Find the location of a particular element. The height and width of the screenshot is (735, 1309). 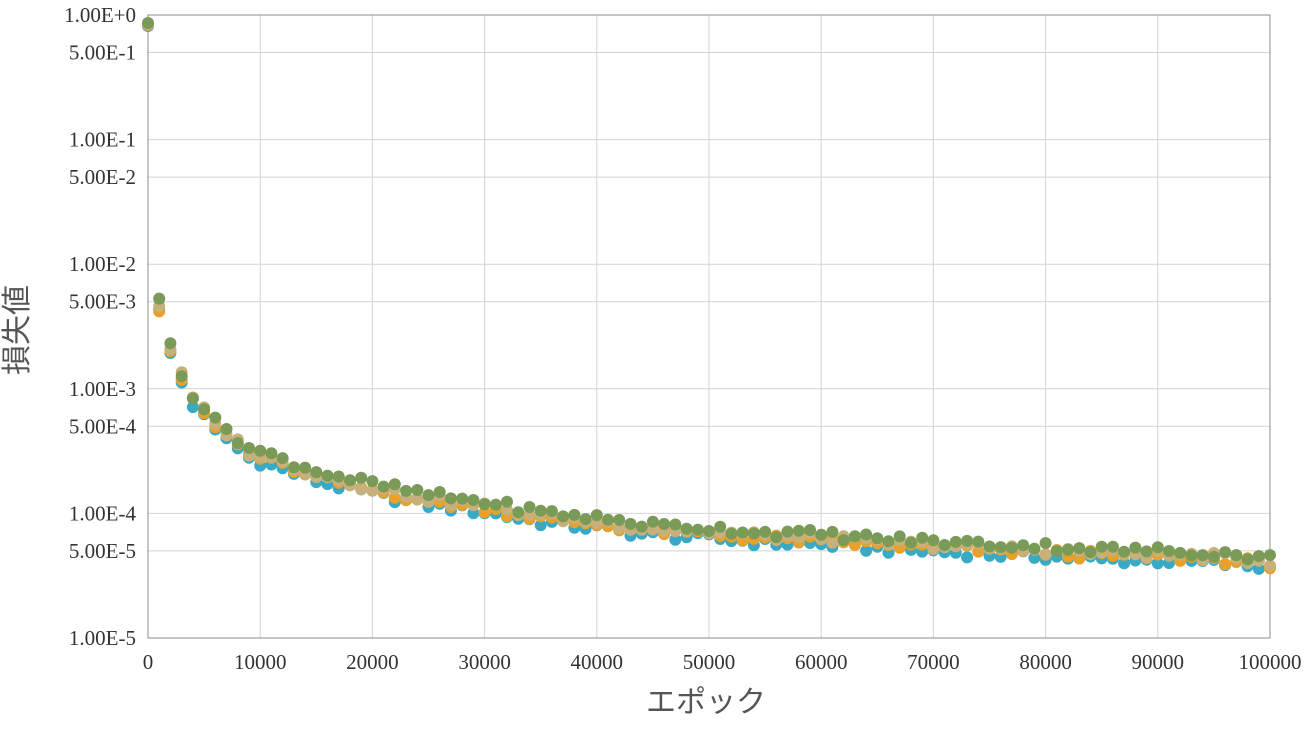

x-tick-label: 30000 is located at coordinates (484, 662).